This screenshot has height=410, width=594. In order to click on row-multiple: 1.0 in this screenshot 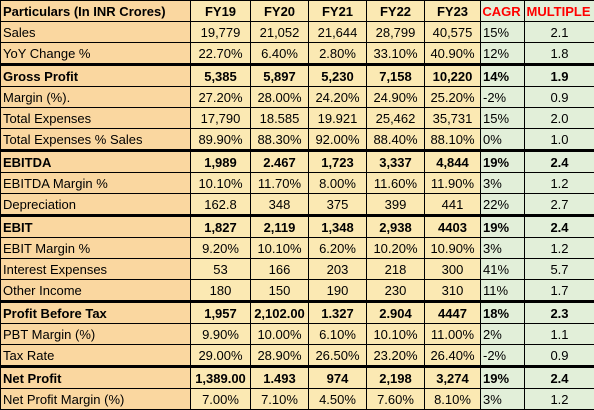, I will do `click(559, 140)`.